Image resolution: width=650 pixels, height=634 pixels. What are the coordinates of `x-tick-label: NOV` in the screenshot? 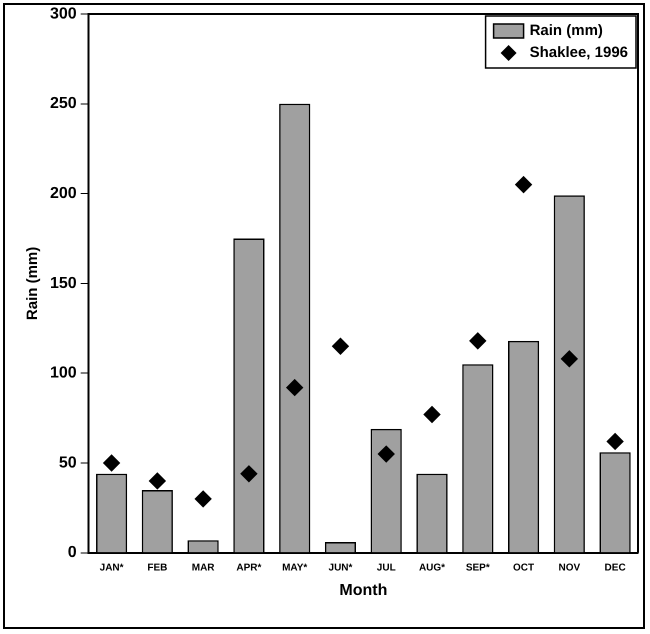 It's located at (569, 568).